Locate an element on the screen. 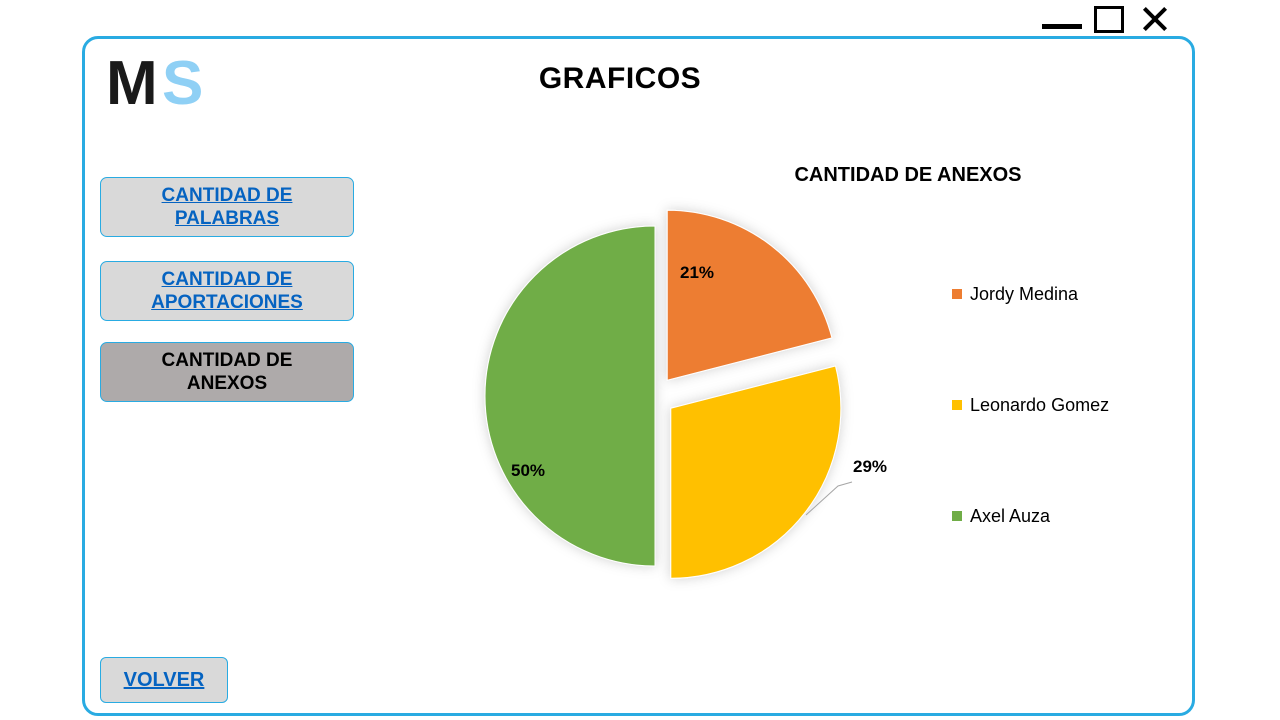 This screenshot has height=720, width=1280. nav-button-palabras-label: CANTIDAD DE PALABRAS is located at coordinates (227, 207).